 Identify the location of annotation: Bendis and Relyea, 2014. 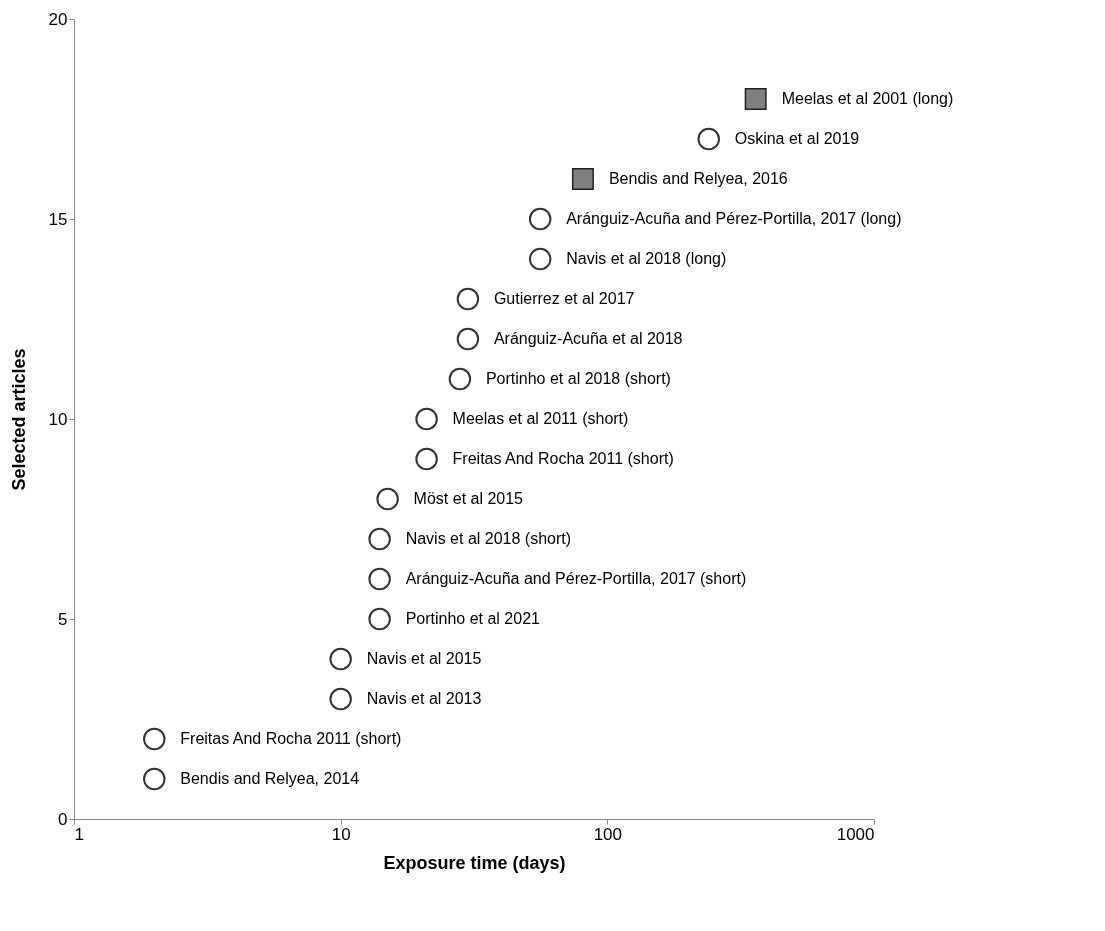
(270, 778).